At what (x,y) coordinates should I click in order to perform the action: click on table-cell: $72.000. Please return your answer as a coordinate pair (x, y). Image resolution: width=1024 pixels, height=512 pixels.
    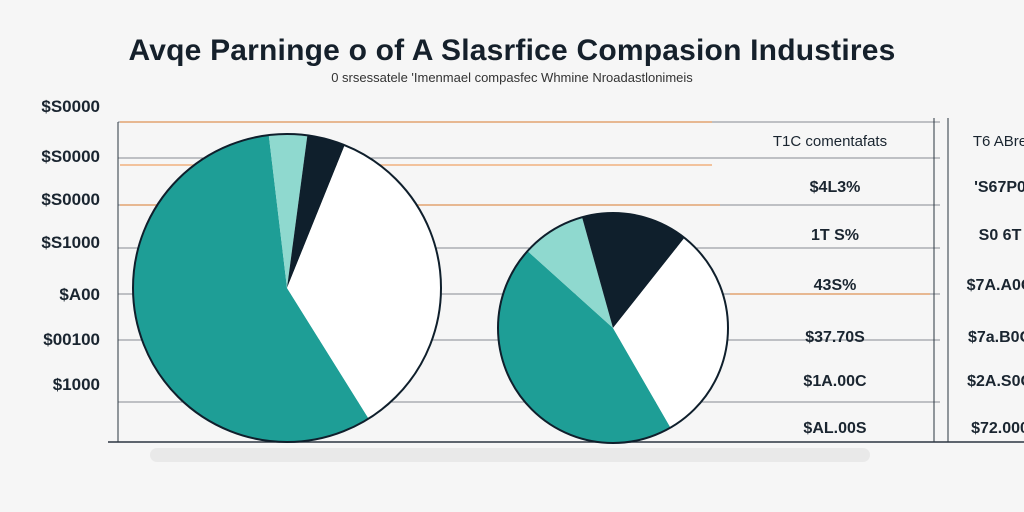
    Looking at the image, I should click on (997, 428).